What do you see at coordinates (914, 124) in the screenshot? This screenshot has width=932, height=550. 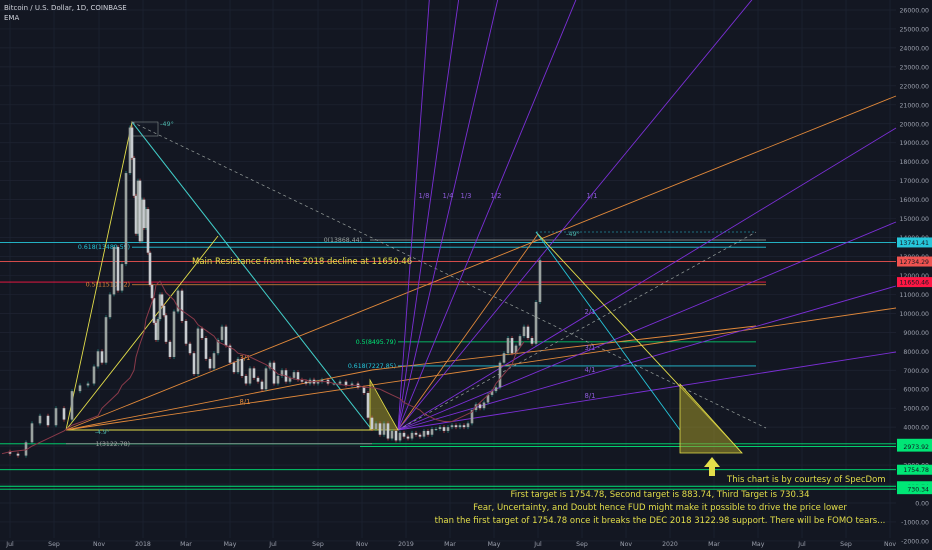 I see `y-tick-label: 20000.00` at bounding box center [914, 124].